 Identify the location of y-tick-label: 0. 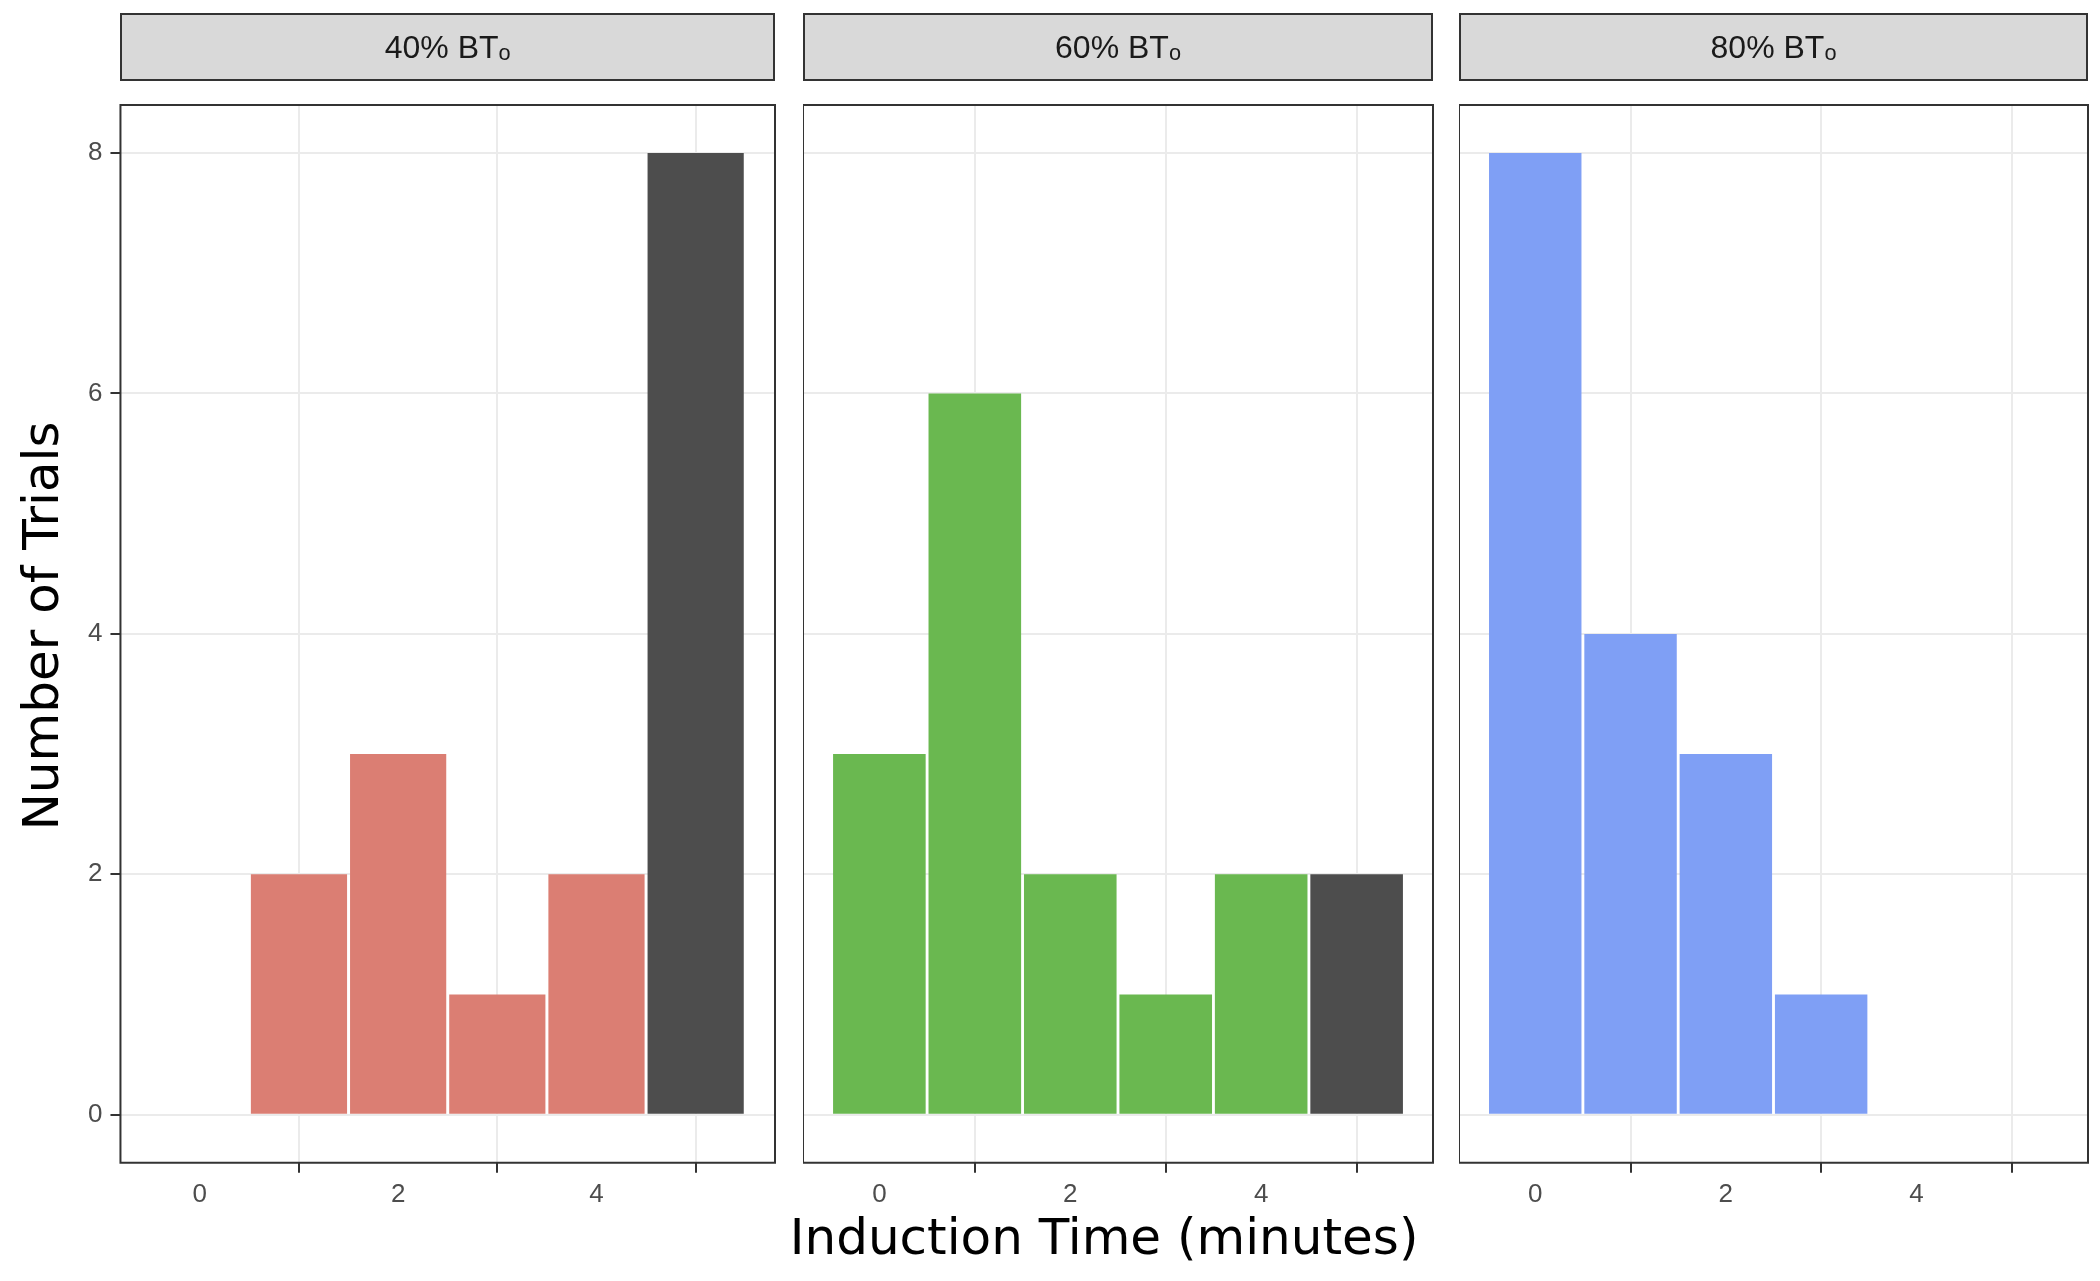
(95, 1112).